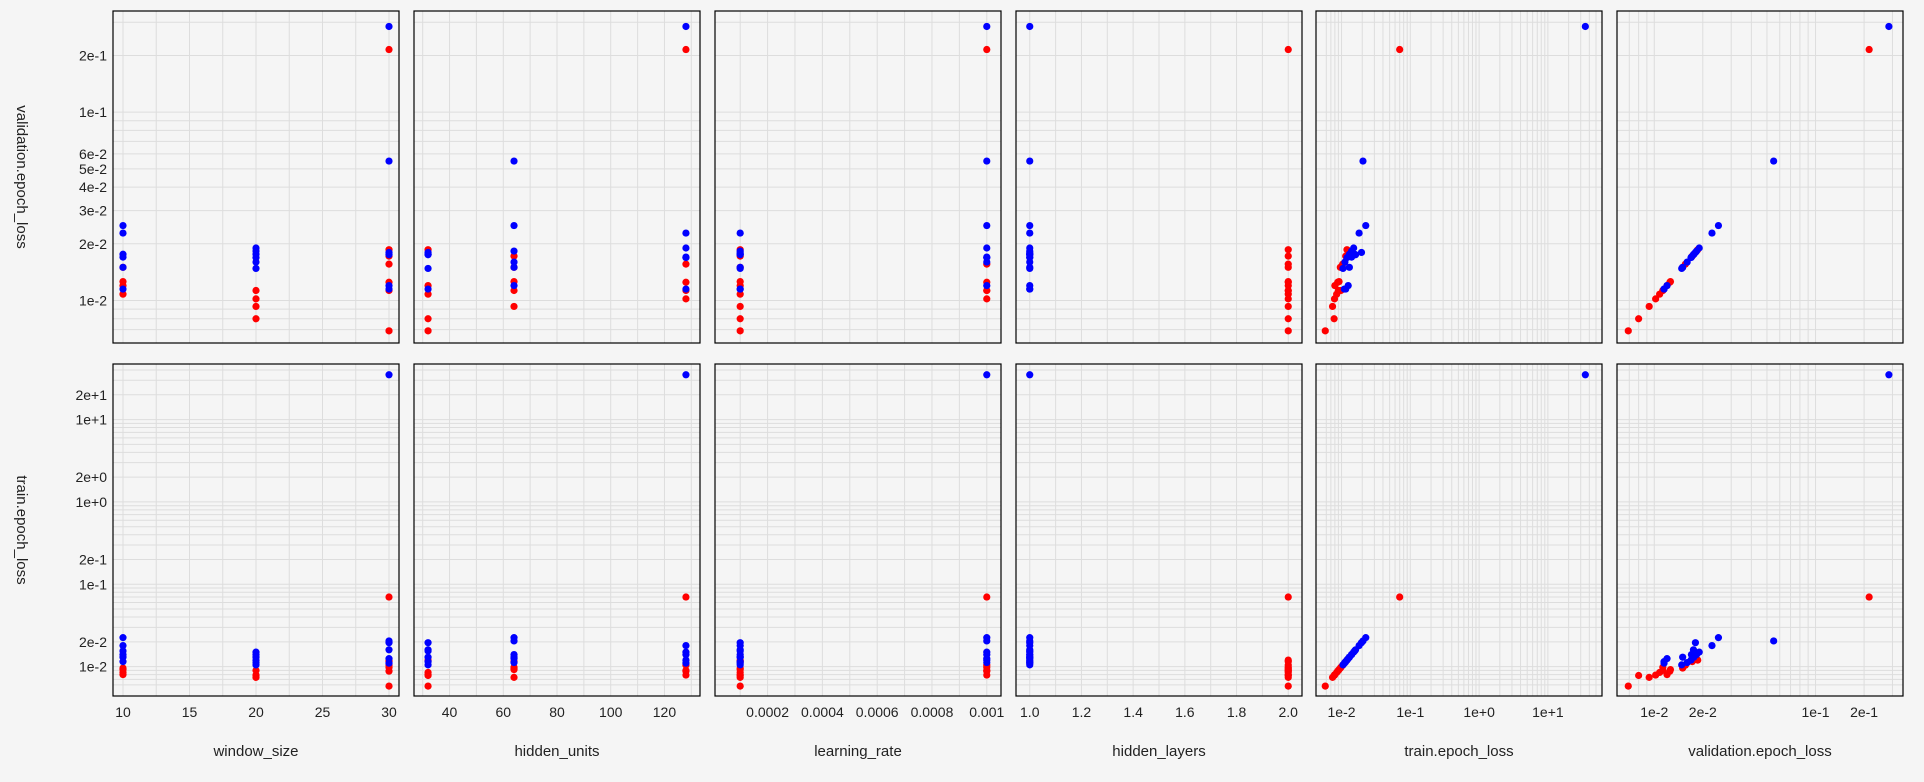 The height and width of the screenshot is (782, 1924). I want to click on panel-validation-epoch_loss-vs-window_size, so click(256, 177).